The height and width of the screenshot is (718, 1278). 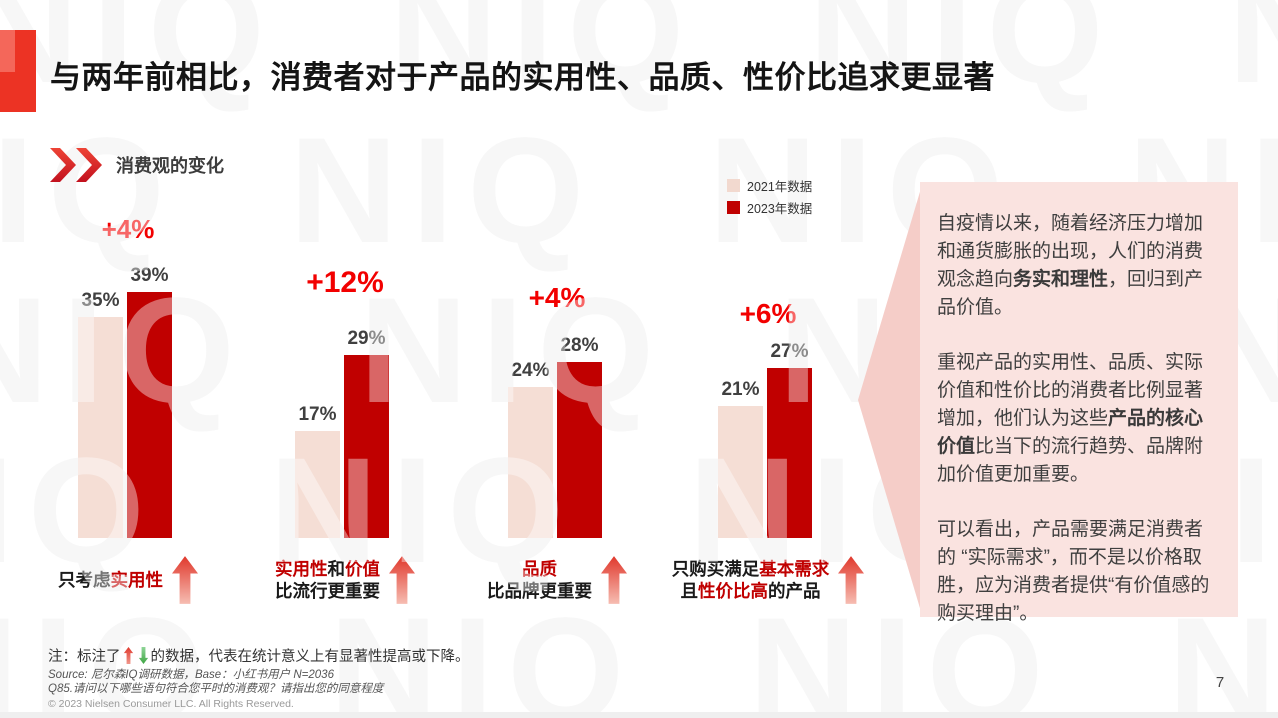 What do you see at coordinates (557, 297) in the screenshot?
I see `delta-label-group3: +4%` at bounding box center [557, 297].